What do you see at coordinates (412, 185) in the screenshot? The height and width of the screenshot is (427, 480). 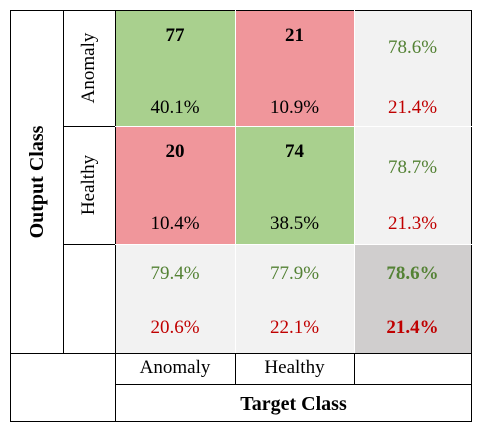 I see `row-summary-cell: 78.7% 21.3%` at bounding box center [412, 185].